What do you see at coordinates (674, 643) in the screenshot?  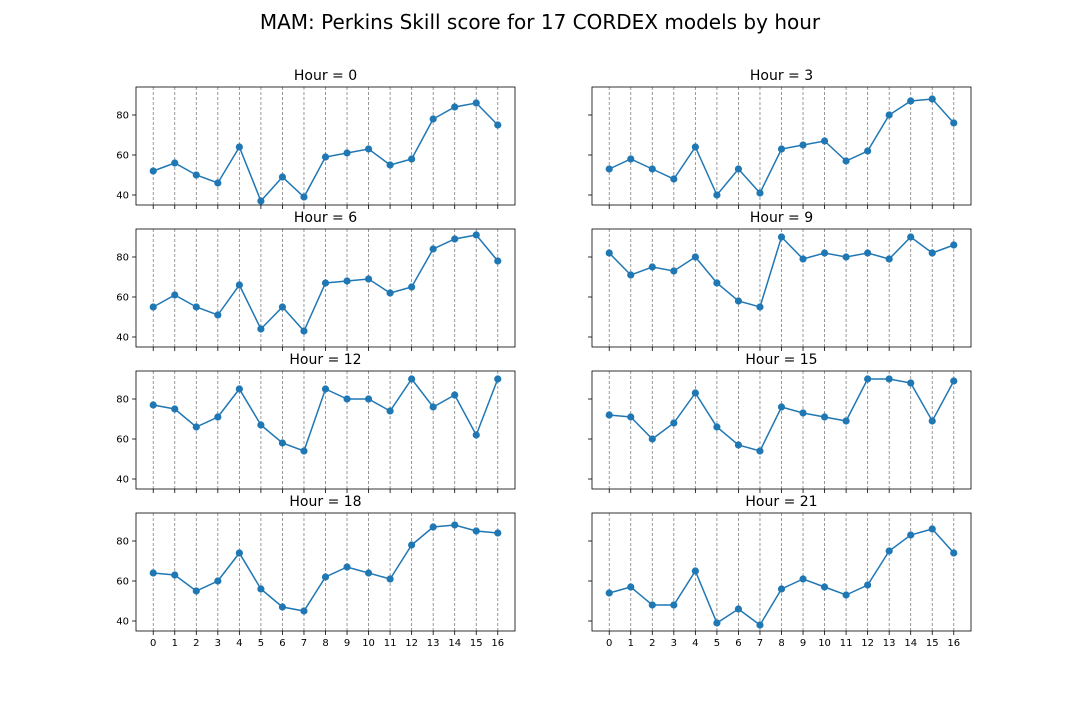 I see `x-tick-label: 3` at bounding box center [674, 643].